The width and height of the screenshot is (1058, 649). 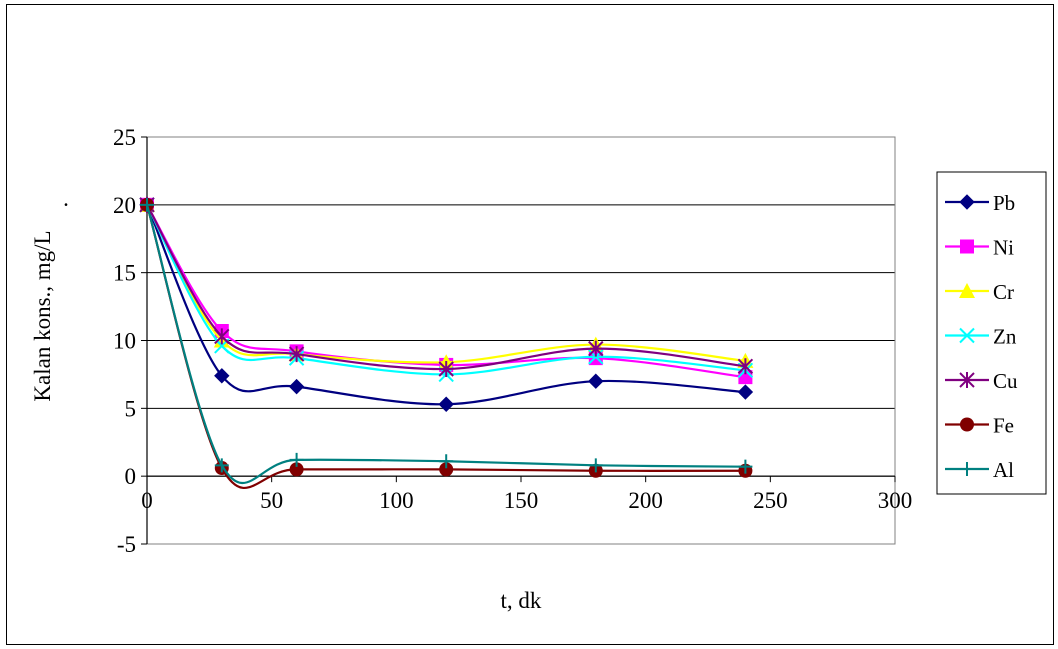 What do you see at coordinates (42, 315) in the screenshot?
I see `y-axis-title: Kalan kons., mg/L` at bounding box center [42, 315].